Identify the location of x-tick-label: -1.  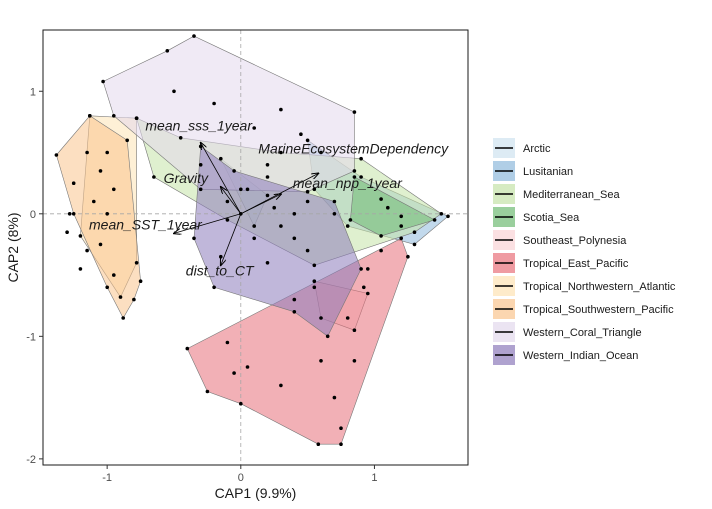
(107, 478).